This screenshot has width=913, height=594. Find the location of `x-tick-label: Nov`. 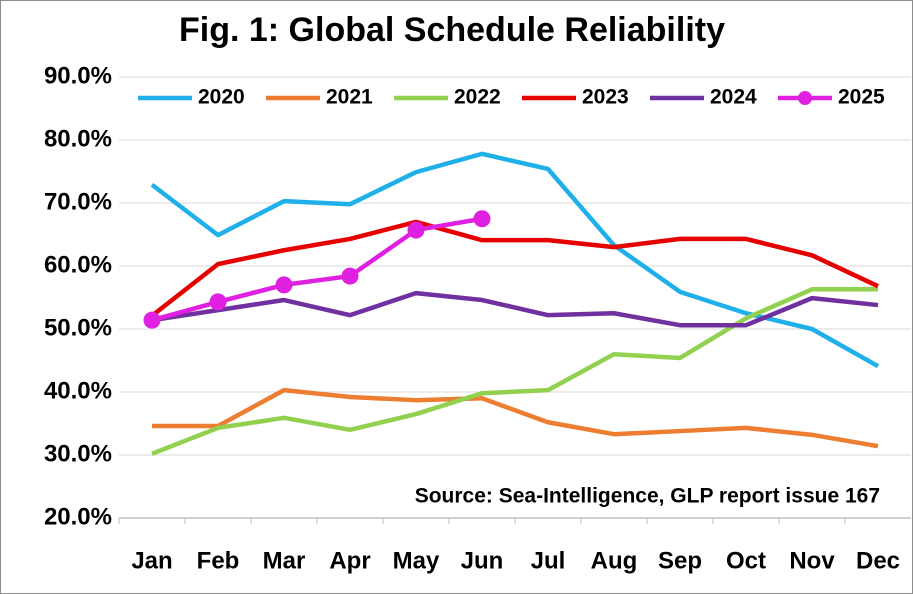

x-tick-label: Nov is located at coordinates (812, 560).